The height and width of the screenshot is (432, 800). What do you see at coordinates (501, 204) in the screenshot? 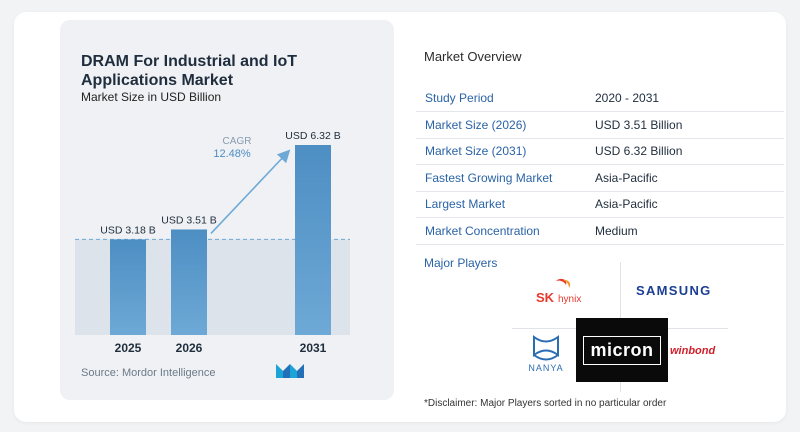
I see `overview-label: Largest Market` at bounding box center [501, 204].